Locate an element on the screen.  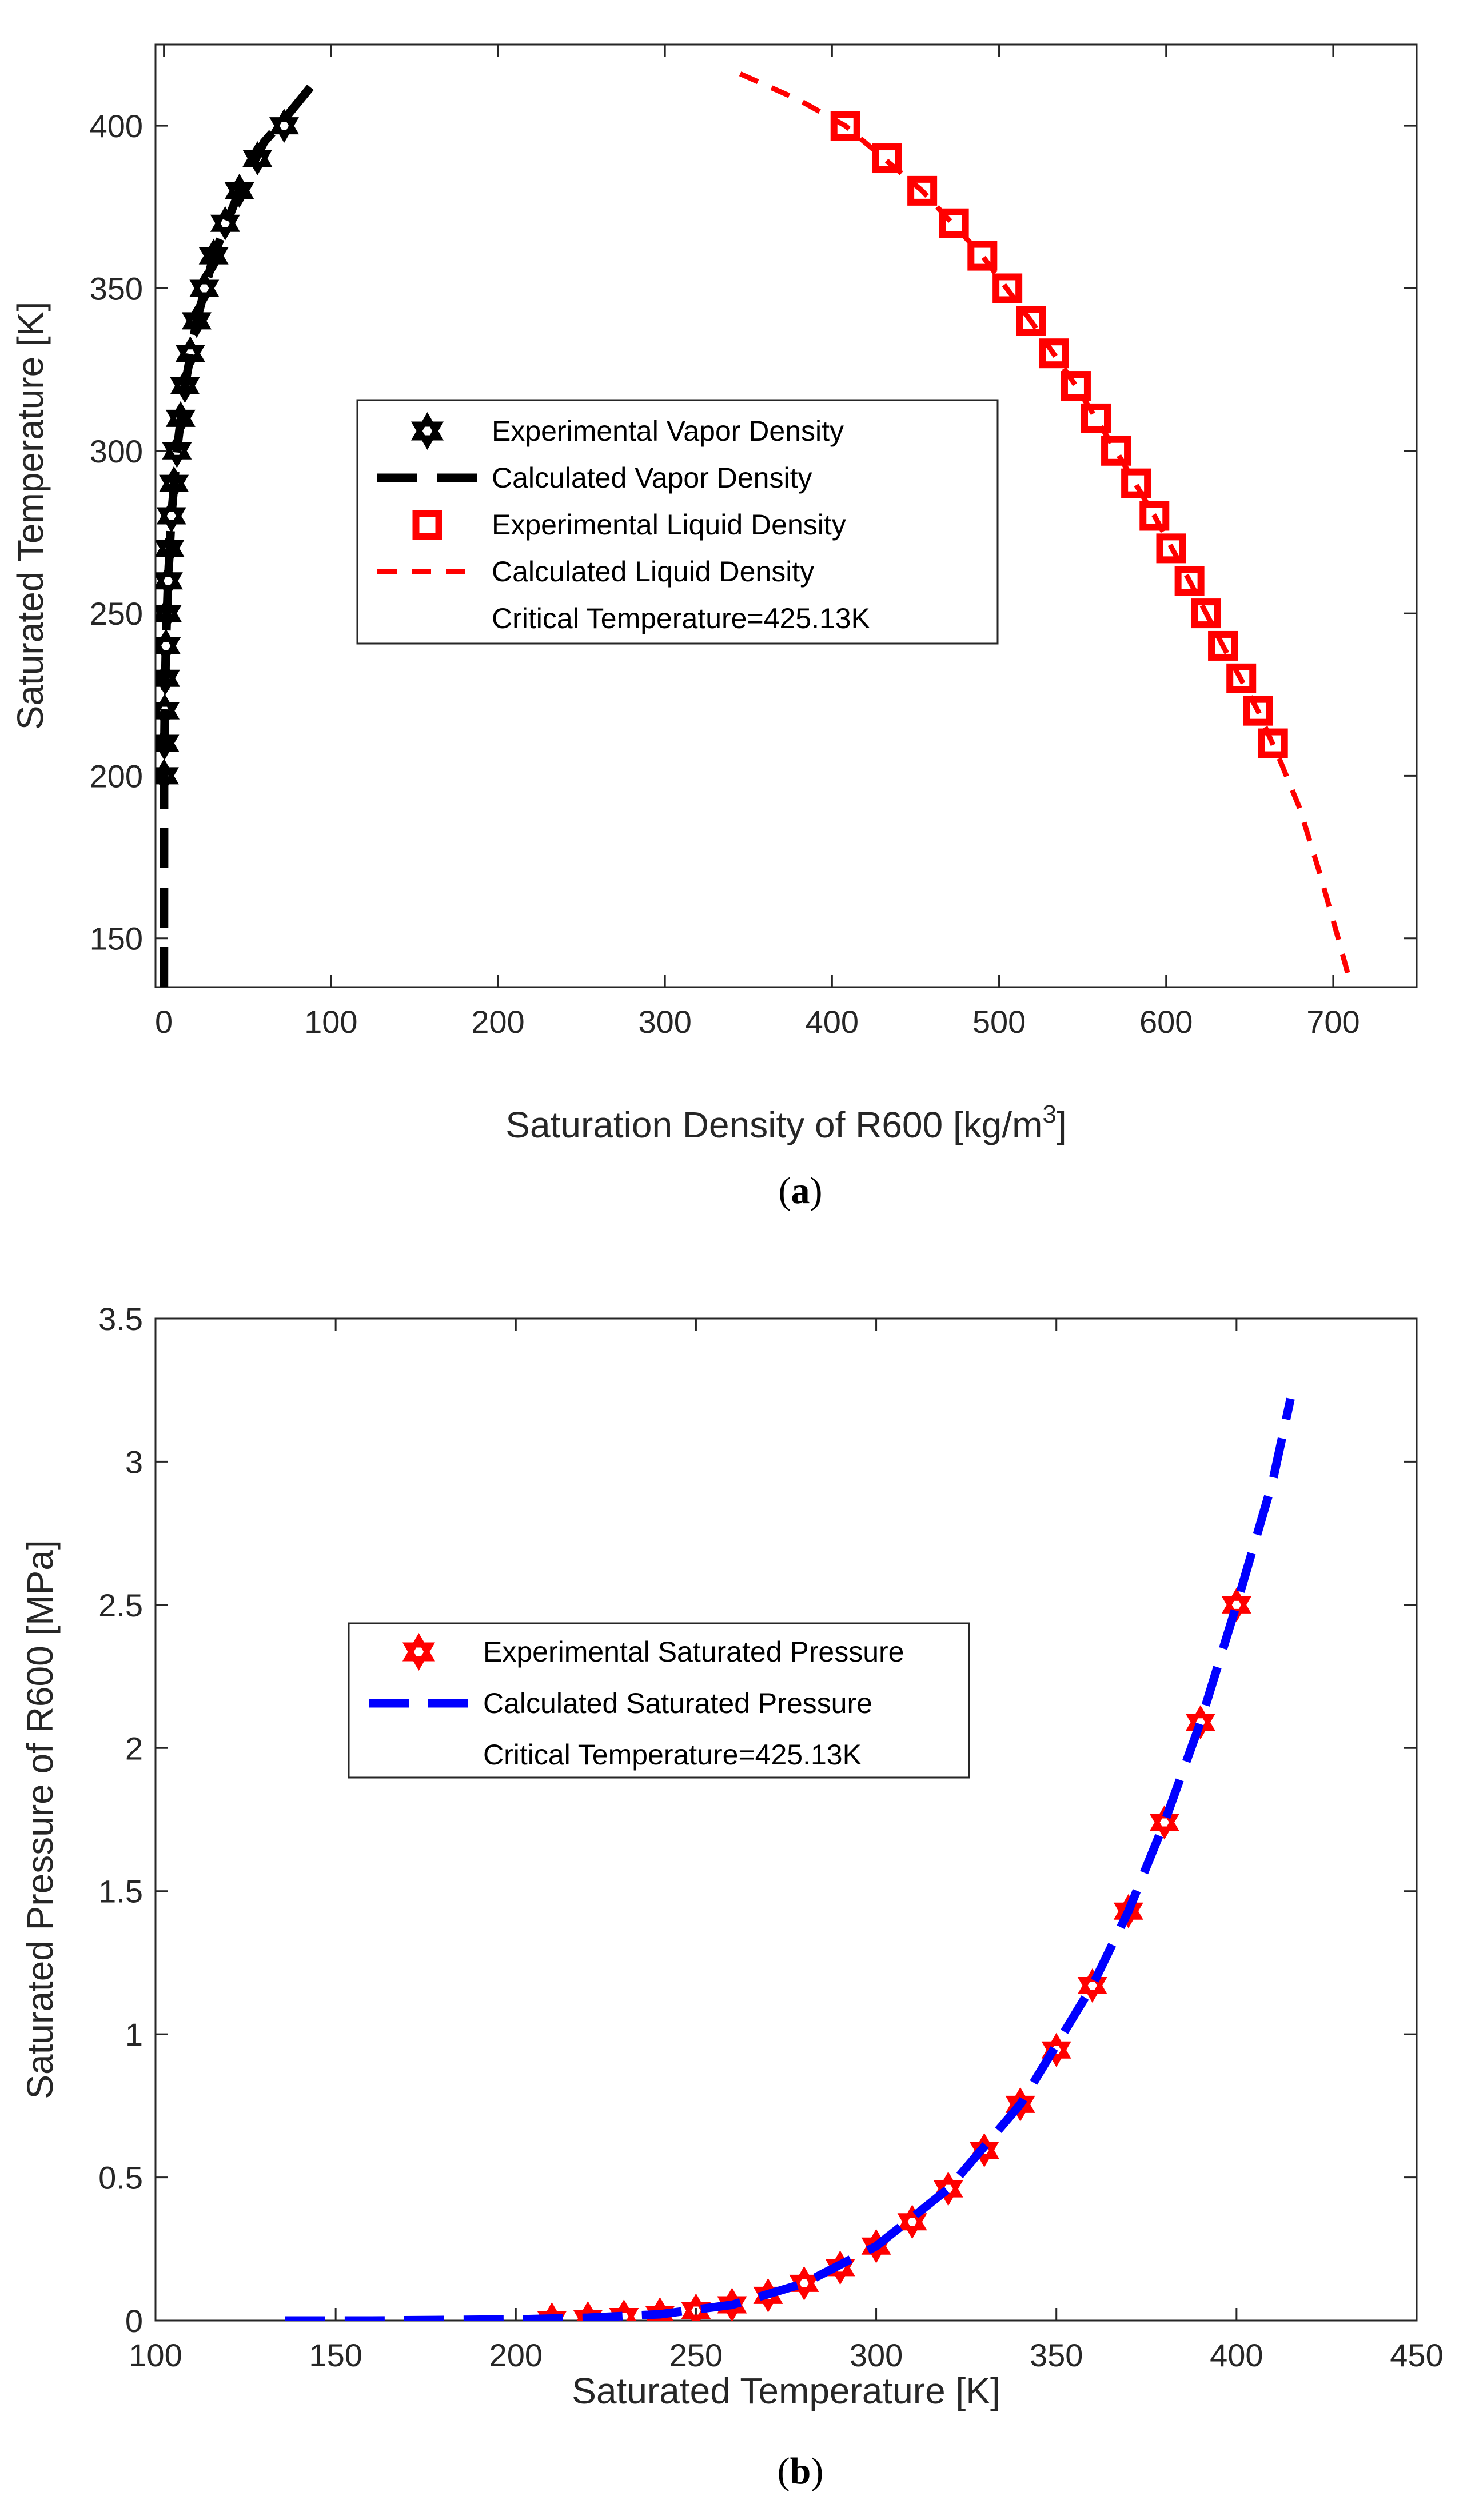
x-tick-label: 700 is located at coordinates (1333, 1022).